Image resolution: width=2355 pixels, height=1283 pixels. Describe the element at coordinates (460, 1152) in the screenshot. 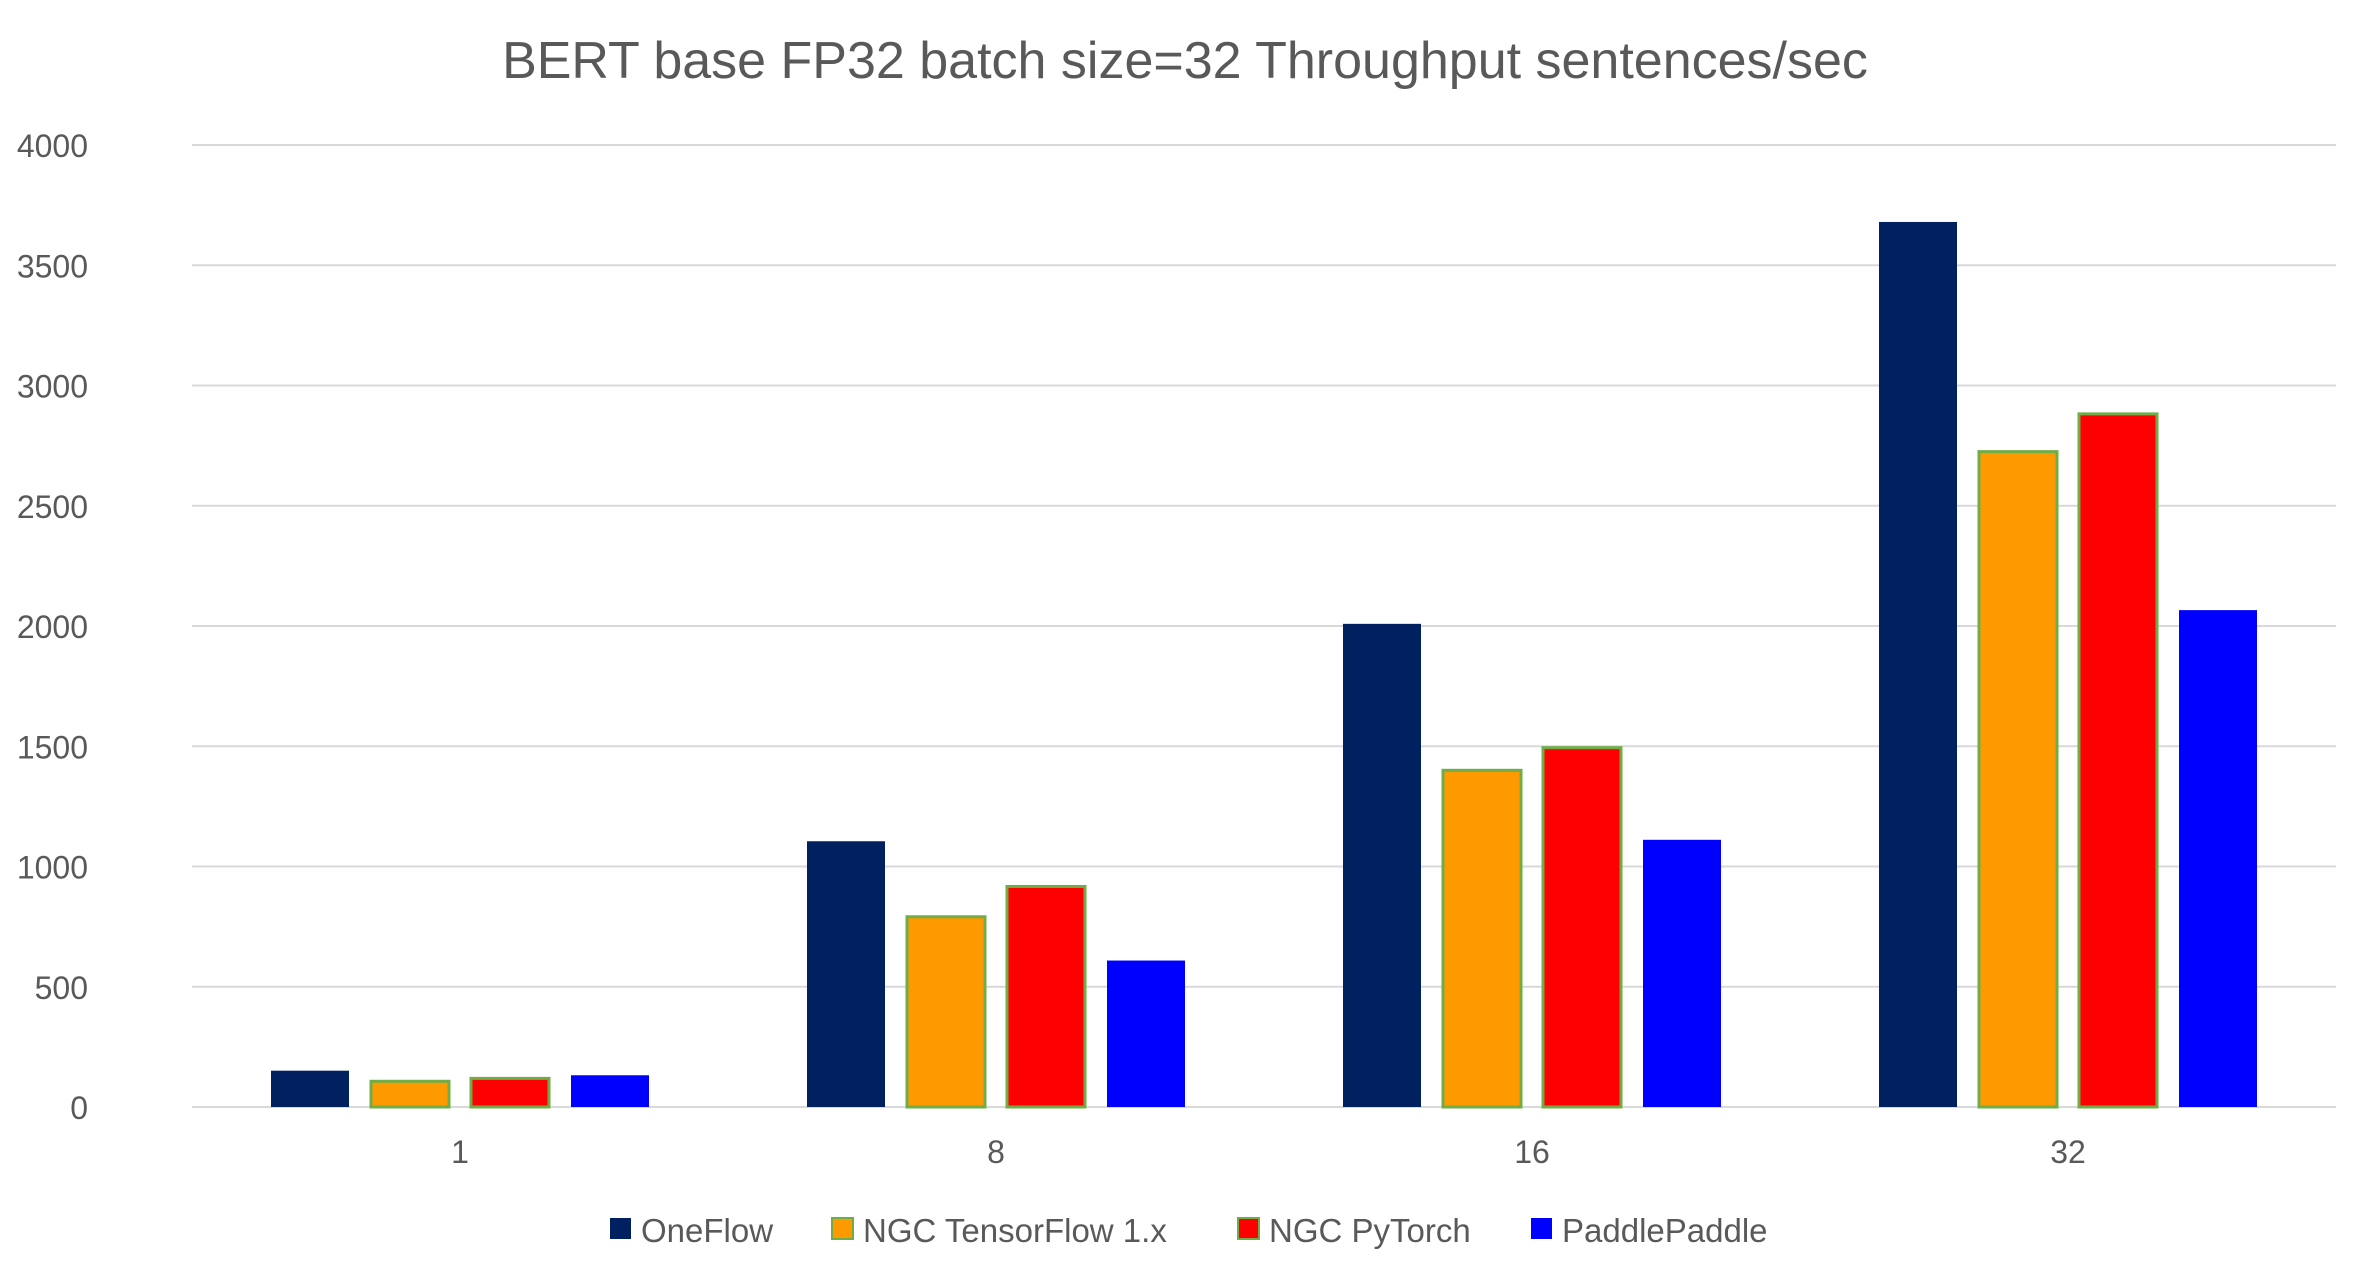

I see `x-tick-label: 1` at that location.